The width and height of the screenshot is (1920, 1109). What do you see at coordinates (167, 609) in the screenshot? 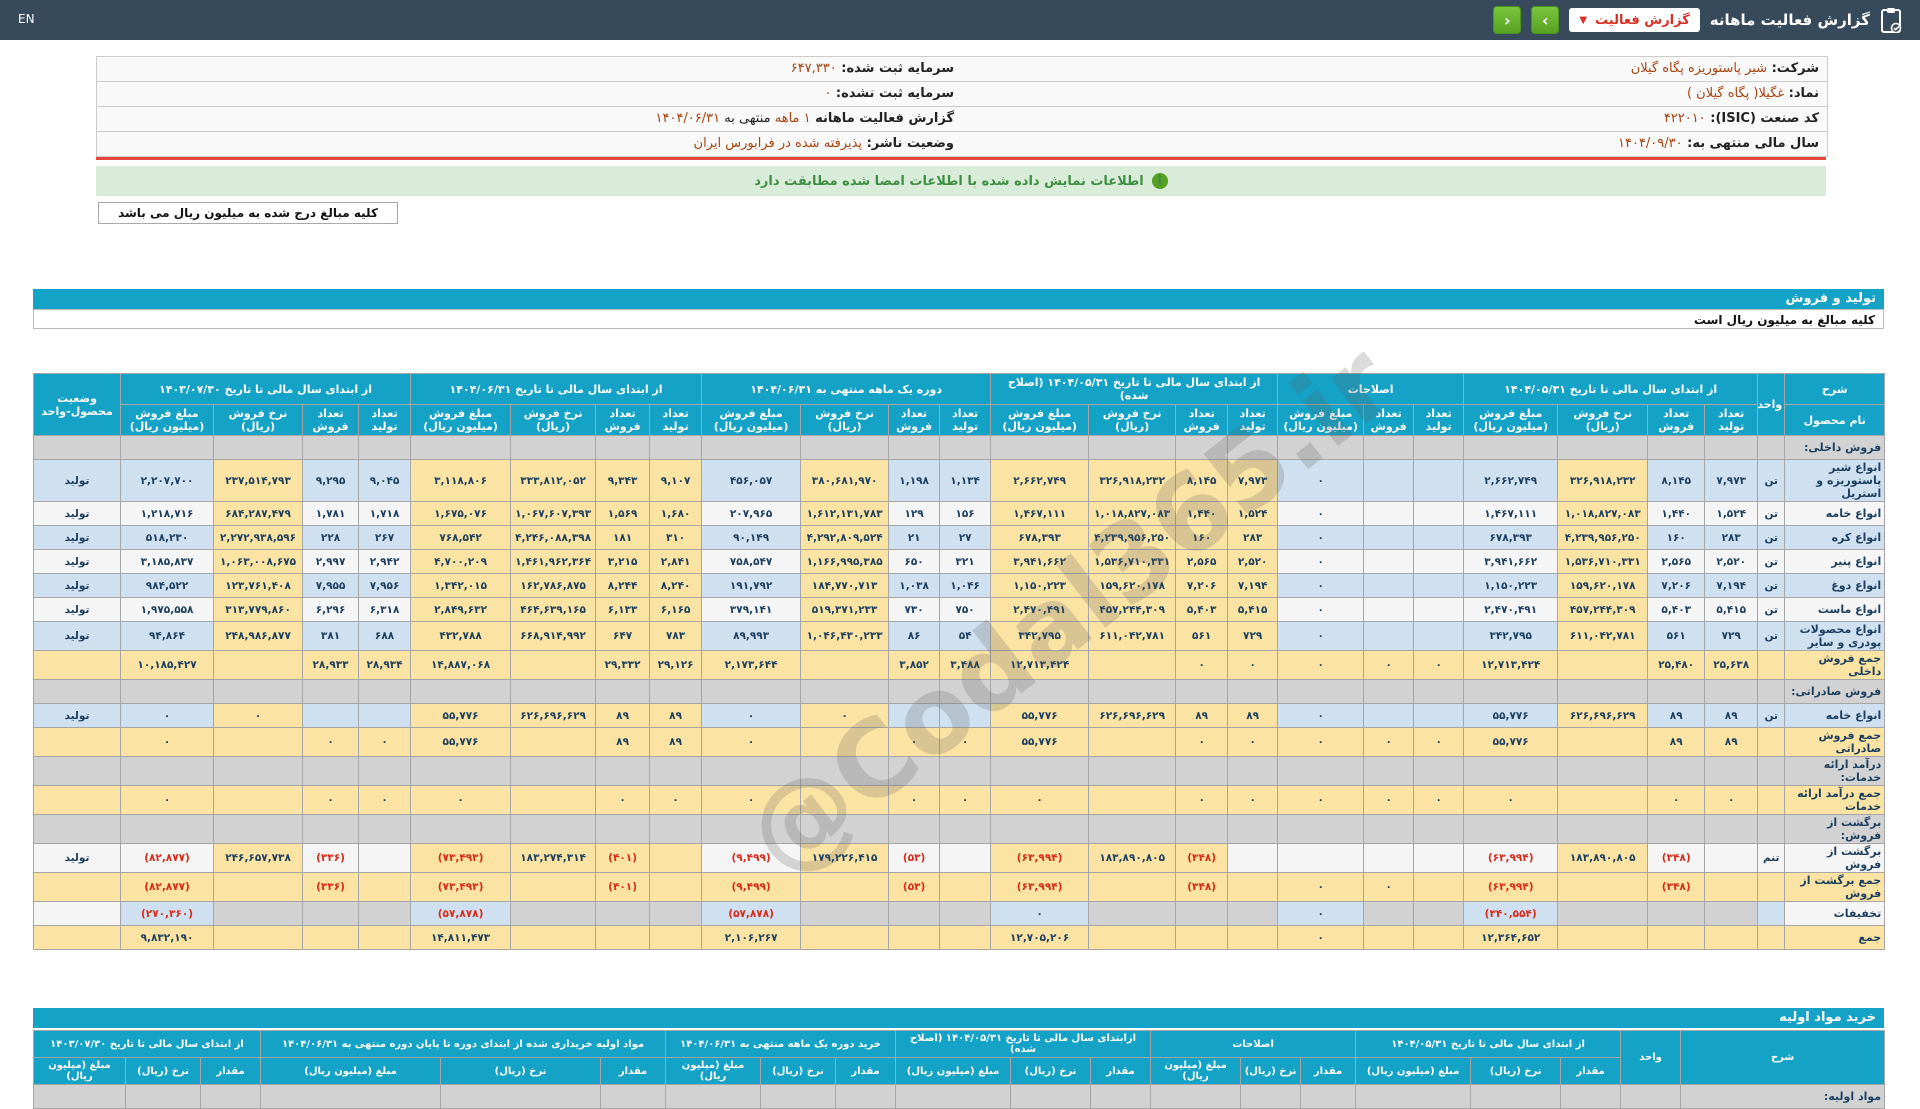
I see `cell: ۱,۹۷۵,۵۵۸` at bounding box center [167, 609].